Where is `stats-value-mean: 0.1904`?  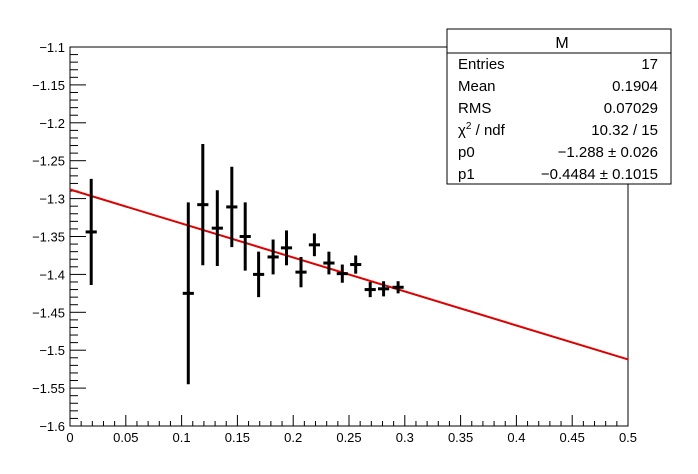
stats-value-mean: 0.1904 is located at coordinates (635, 86).